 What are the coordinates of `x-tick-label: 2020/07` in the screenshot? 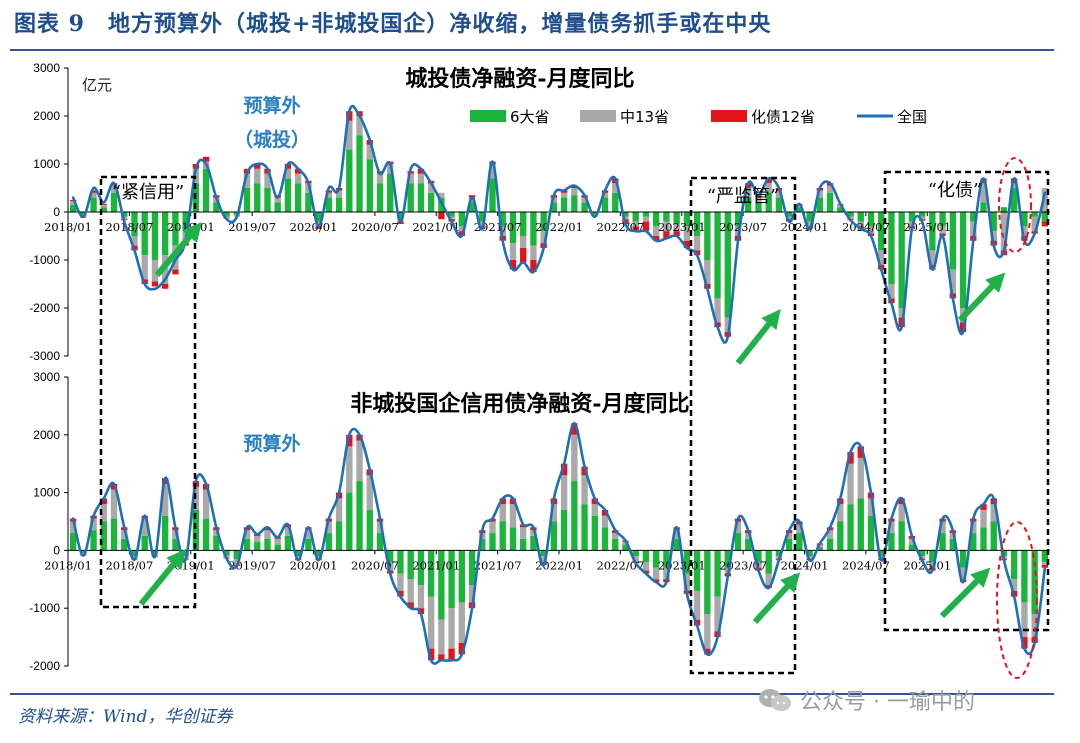 It's located at (375, 565).